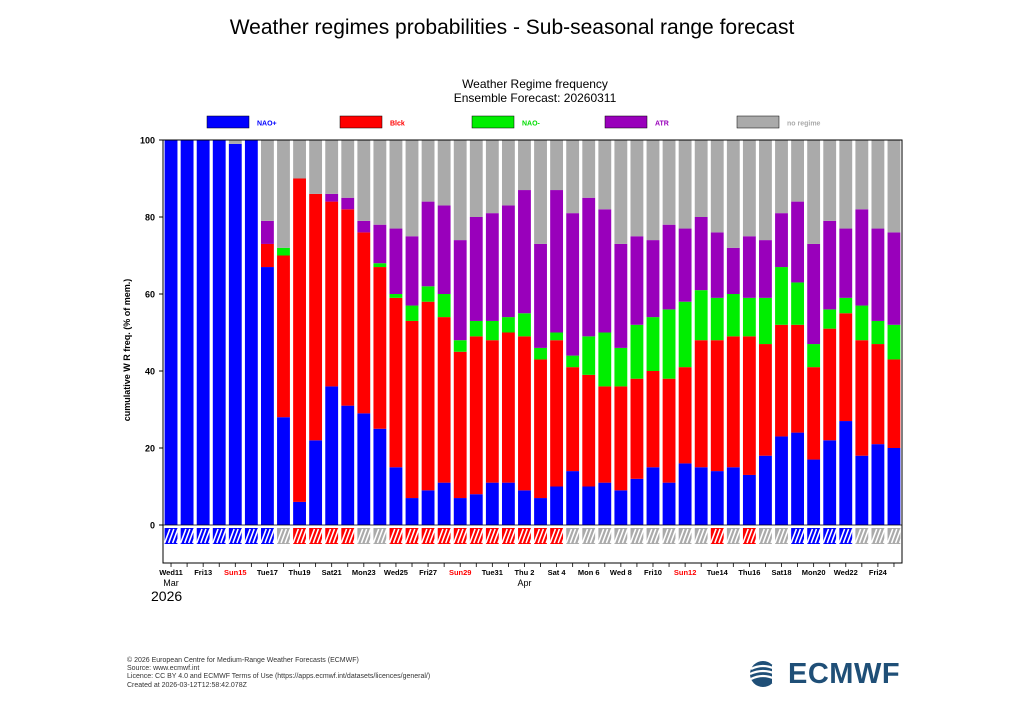 The image size is (1024, 720). What do you see at coordinates (267, 572) in the screenshot?
I see `x-tick-label: Tue17` at bounding box center [267, 572].